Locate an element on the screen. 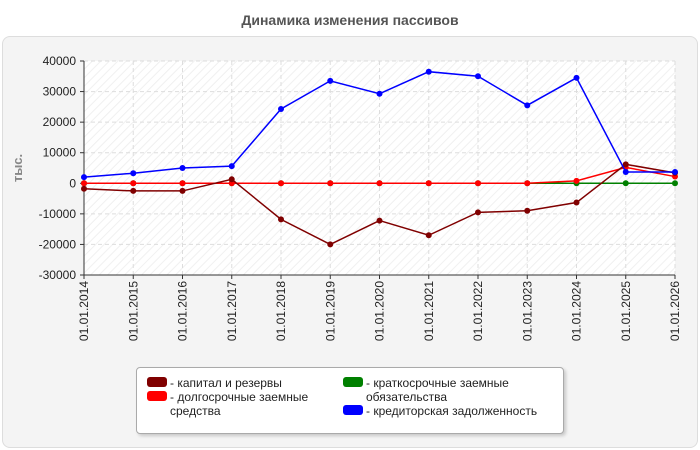 The image size is (700, 450). y-tick-label: 0 is located at coordinates (72, 183).